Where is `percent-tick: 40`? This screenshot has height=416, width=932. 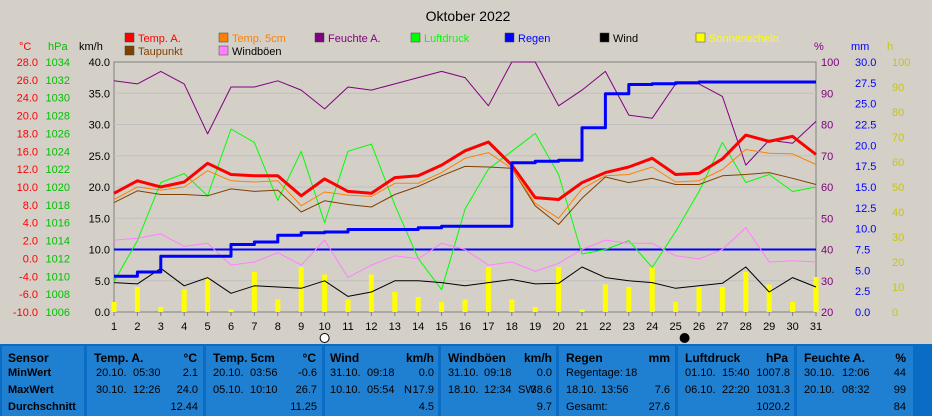 percent-tick: 40 is located at coordinates (827, 251).